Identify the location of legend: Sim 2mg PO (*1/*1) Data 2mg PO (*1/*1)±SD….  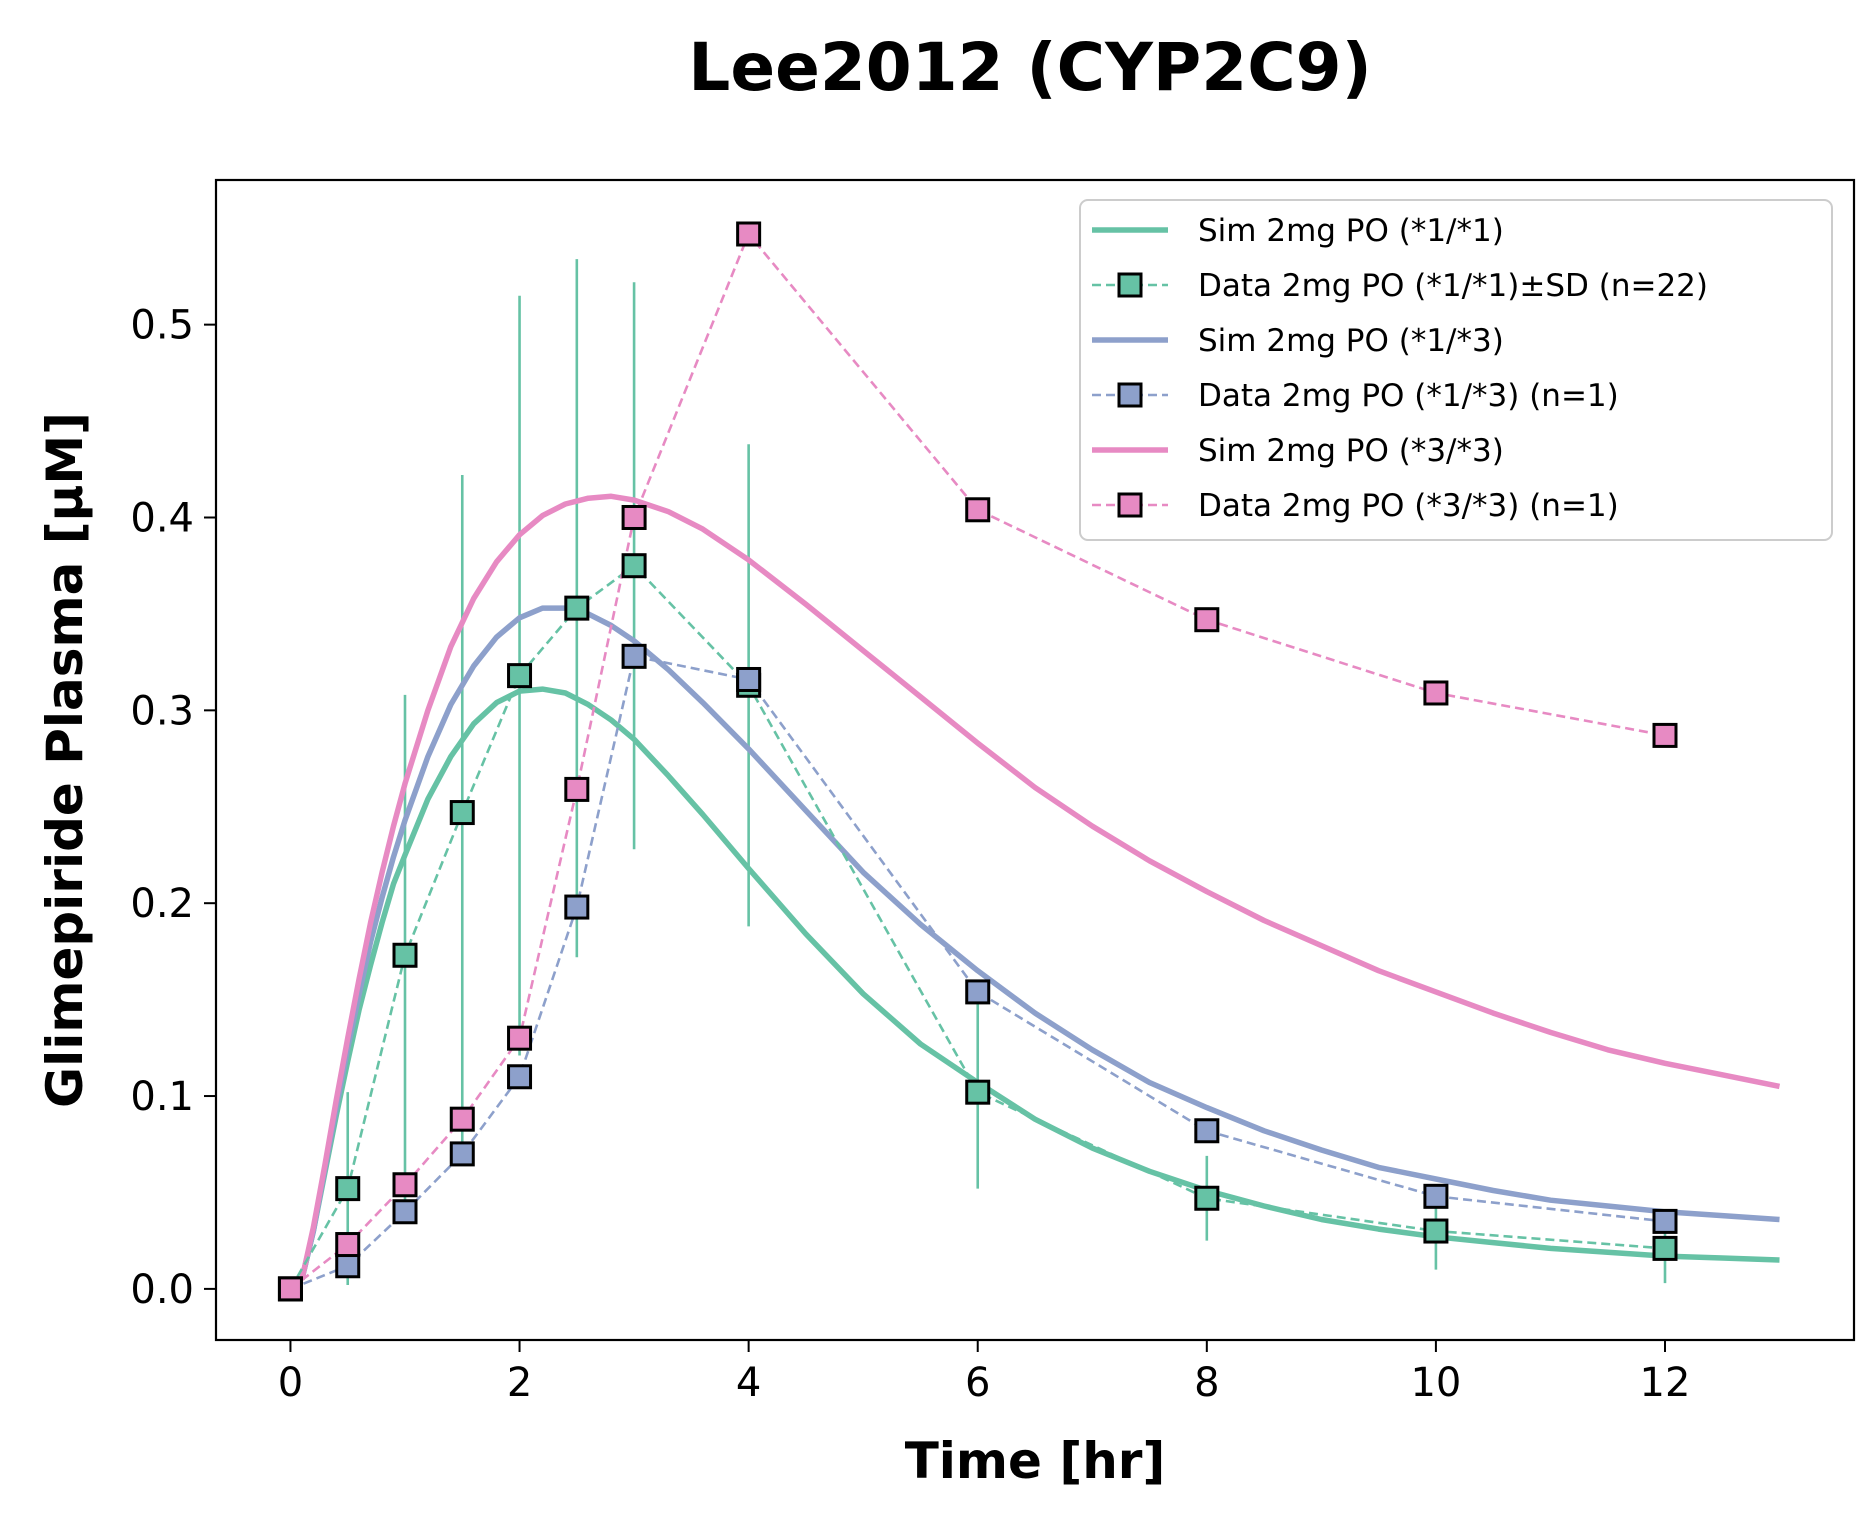
(1456, 370).